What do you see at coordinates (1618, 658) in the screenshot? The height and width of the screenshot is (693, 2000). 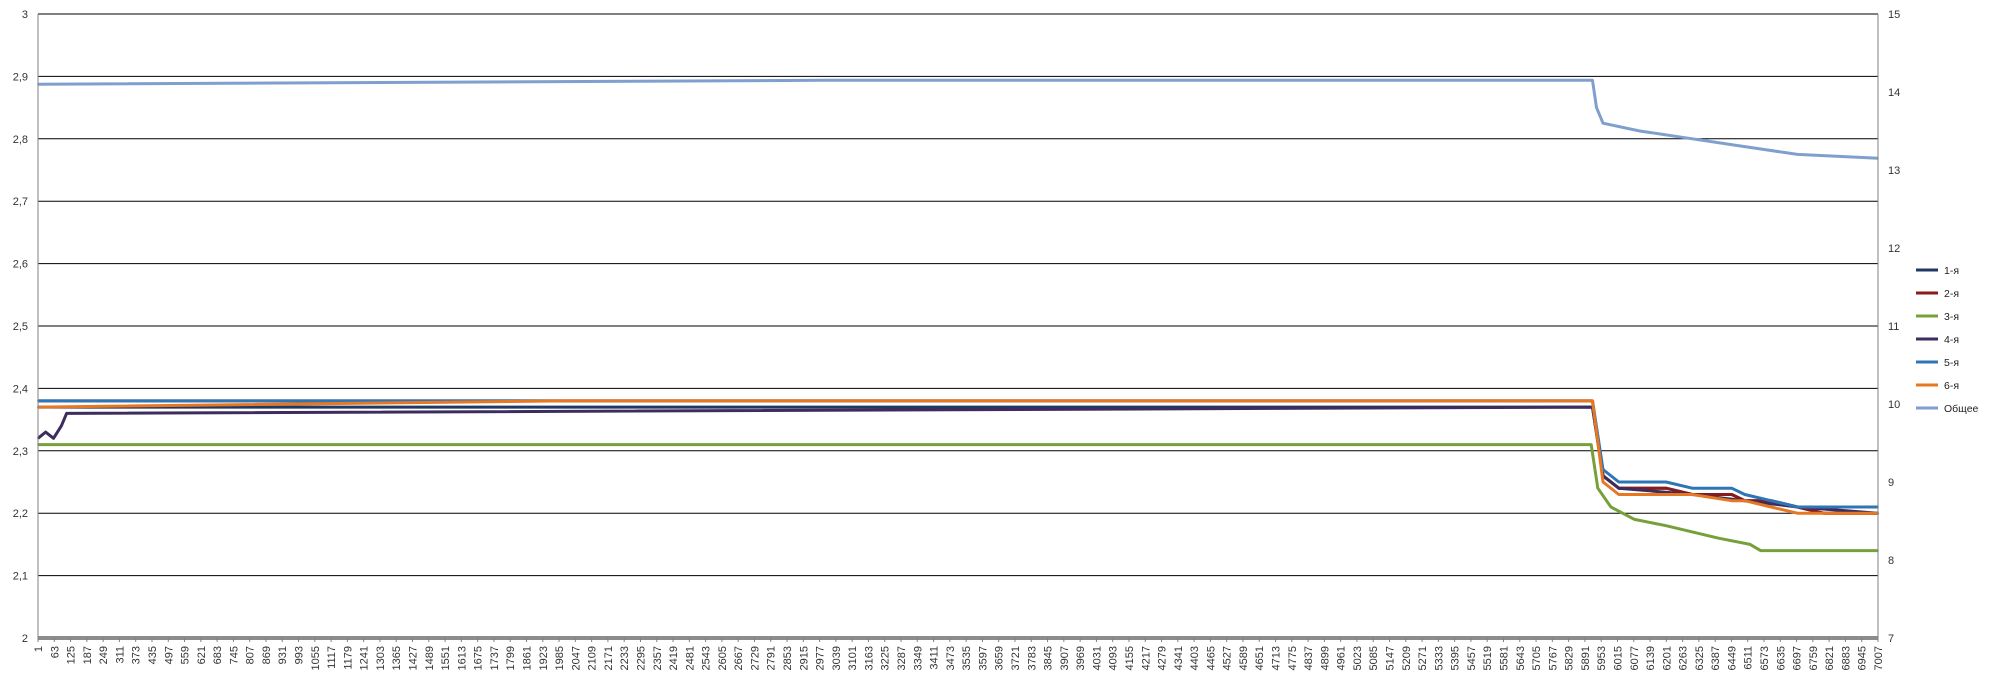 I see `x-tick-label: 6015` at bounding box center [1618, 658].